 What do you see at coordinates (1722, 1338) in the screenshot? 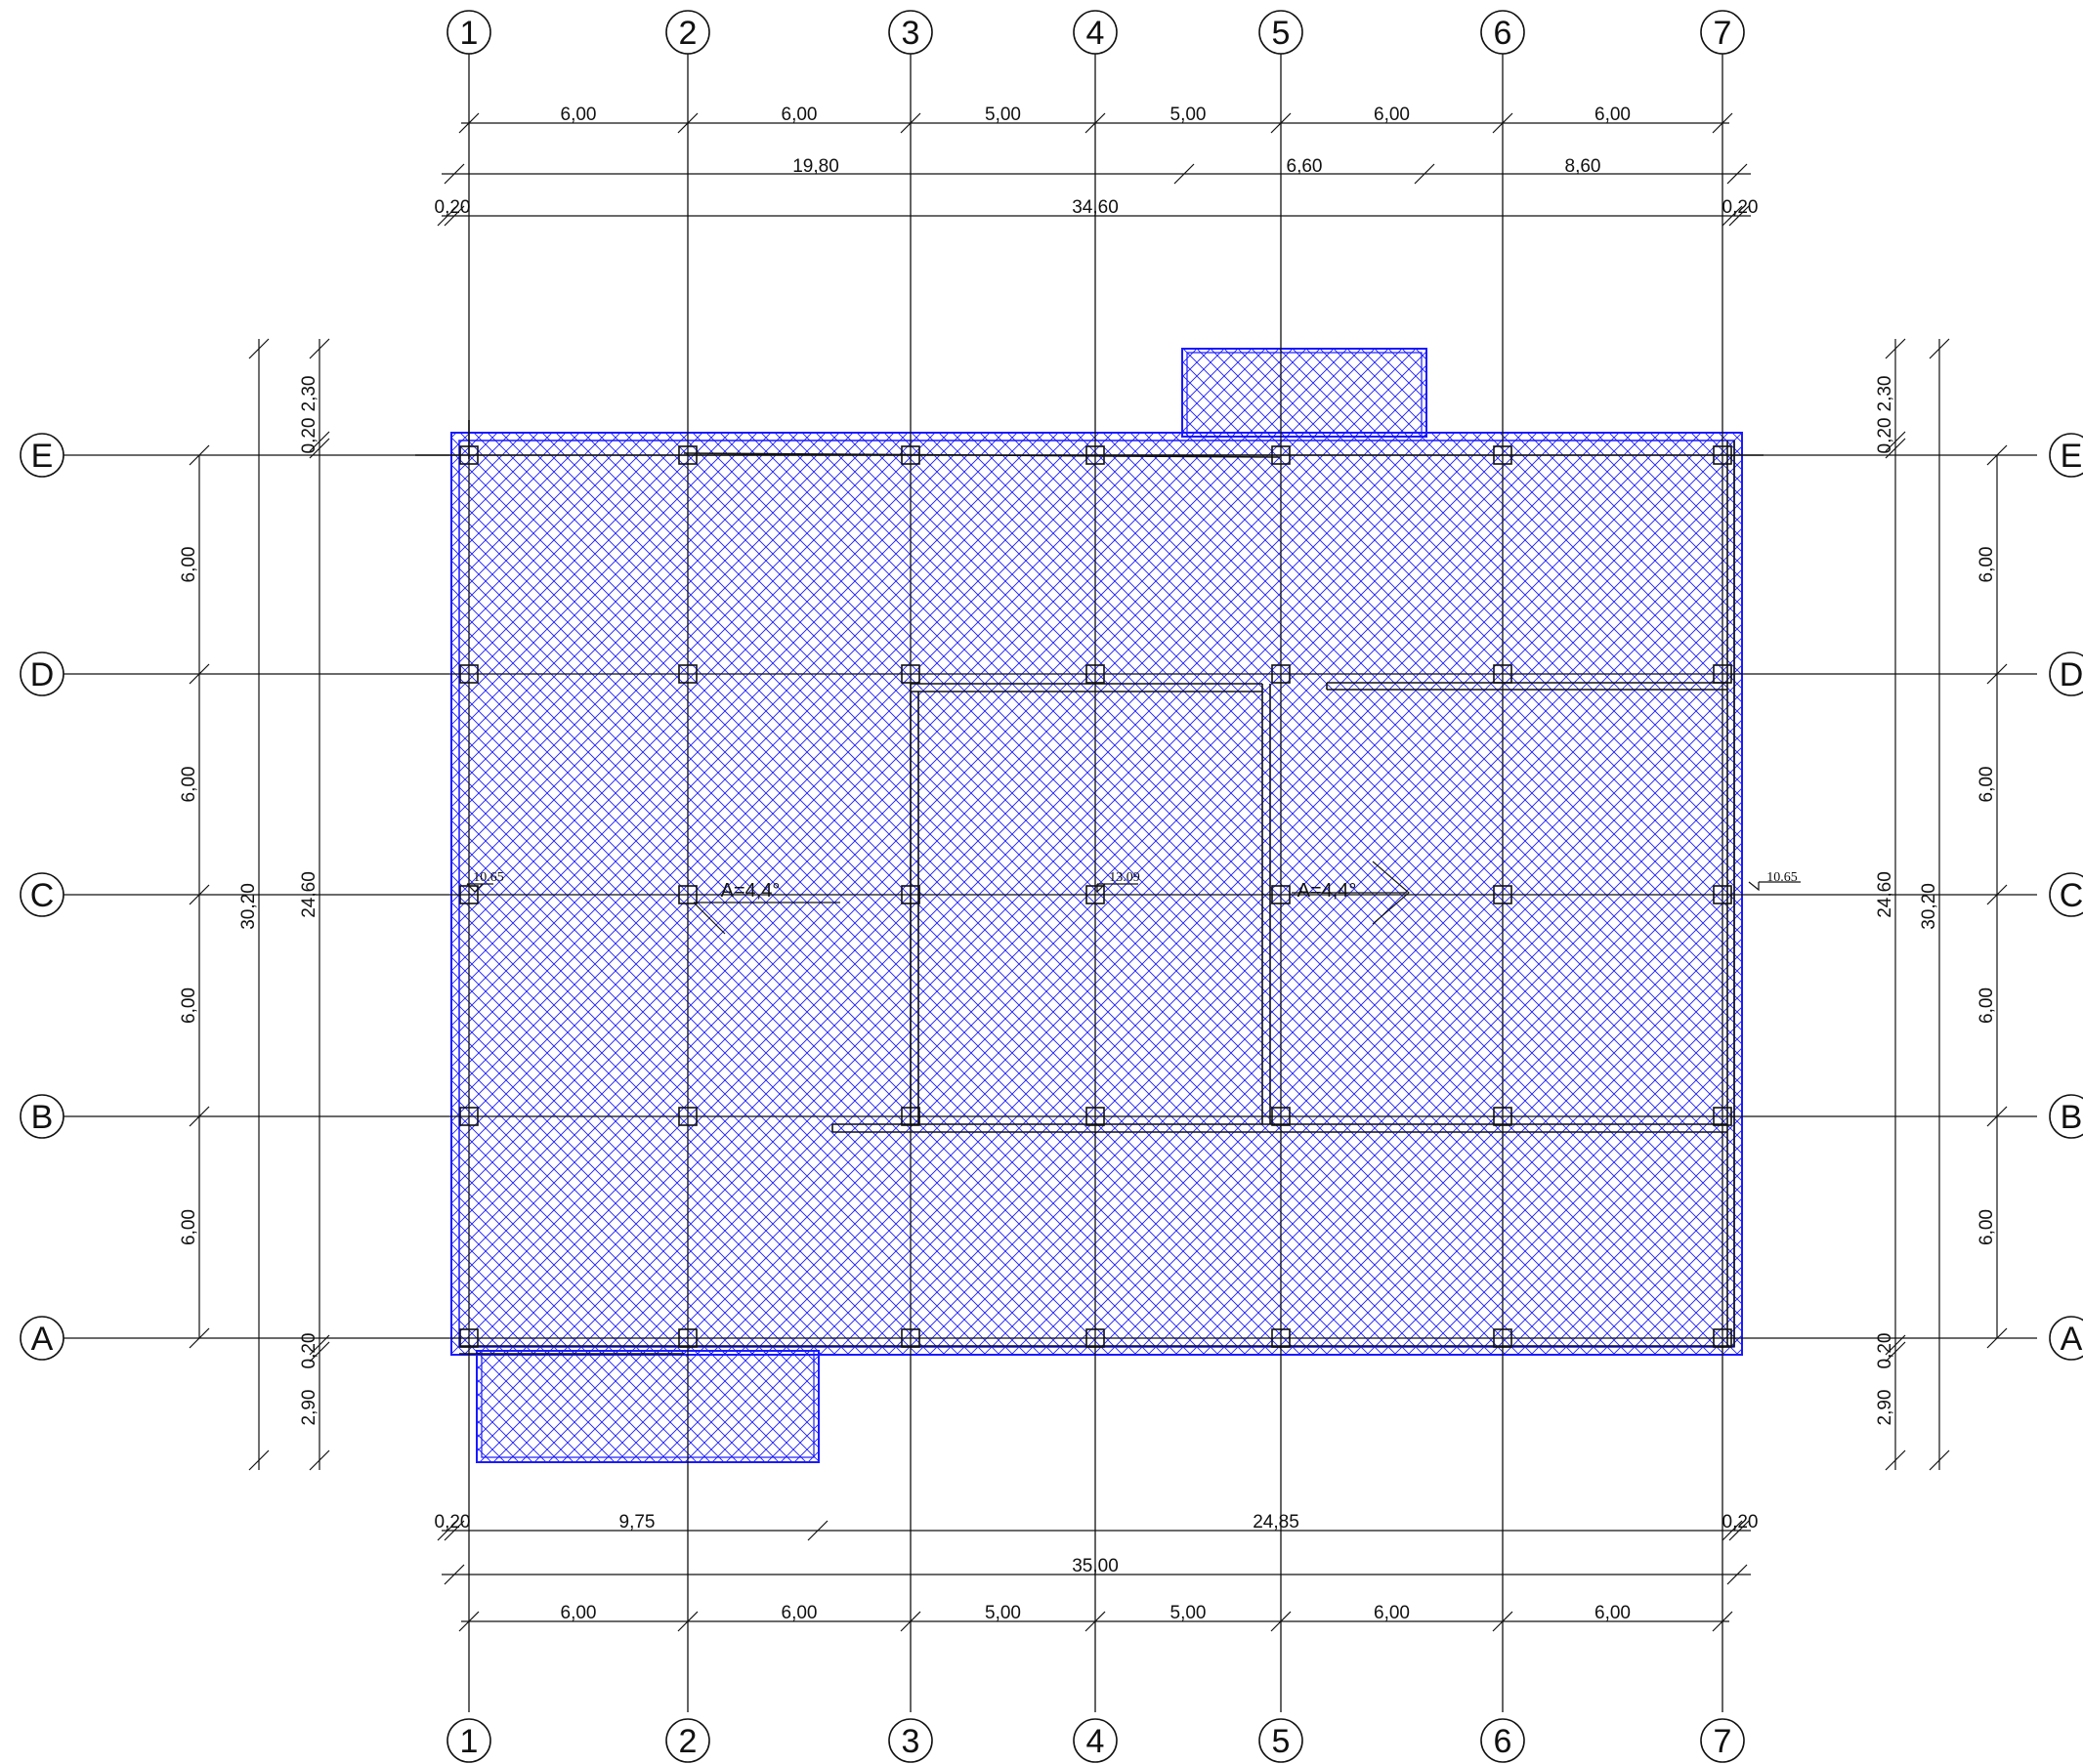
I see `column-7A` at bounding box center [1722, 1338].